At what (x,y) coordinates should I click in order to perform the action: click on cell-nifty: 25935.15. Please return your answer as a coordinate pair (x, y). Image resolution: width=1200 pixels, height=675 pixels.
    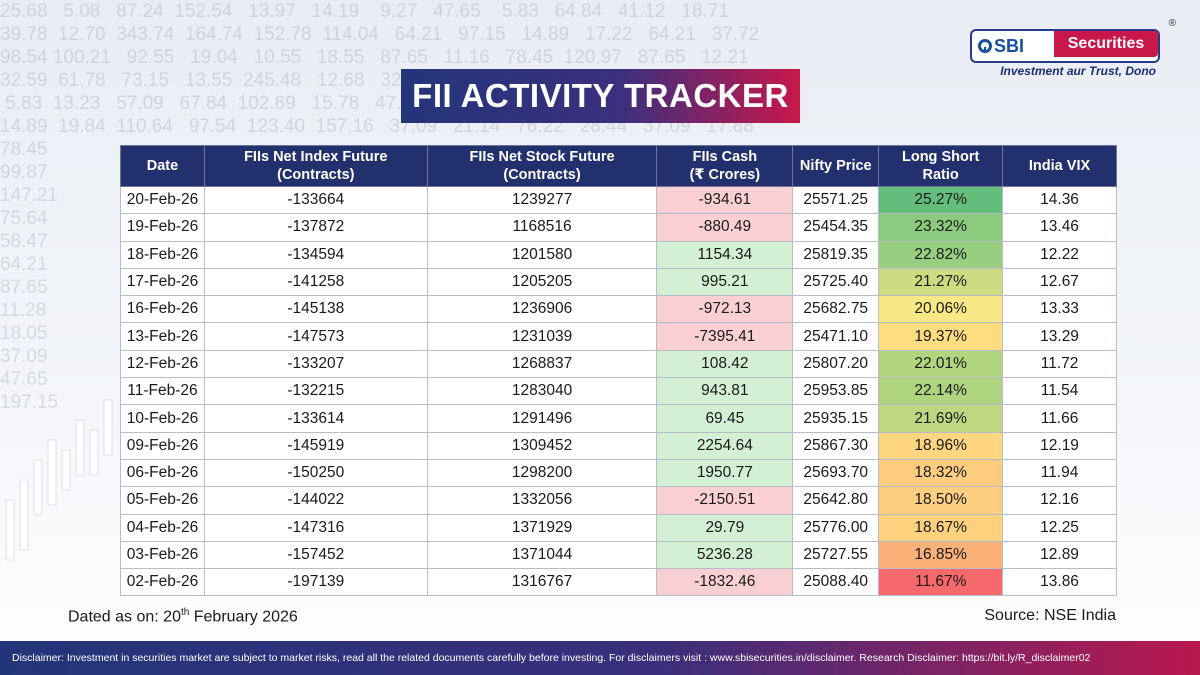
    Looking at the image, I should click on (836, 418).